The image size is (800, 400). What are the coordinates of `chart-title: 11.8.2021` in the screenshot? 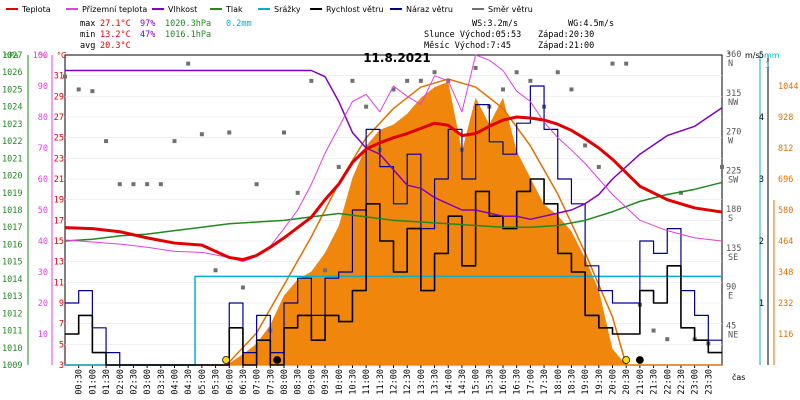 It's located at (397, 58).